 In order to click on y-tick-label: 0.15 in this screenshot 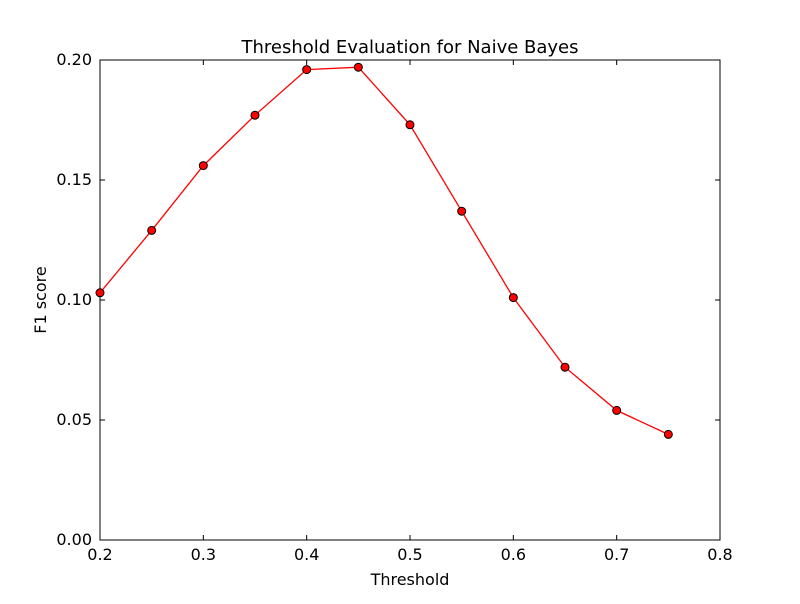, I will do `click(74, 179)`.